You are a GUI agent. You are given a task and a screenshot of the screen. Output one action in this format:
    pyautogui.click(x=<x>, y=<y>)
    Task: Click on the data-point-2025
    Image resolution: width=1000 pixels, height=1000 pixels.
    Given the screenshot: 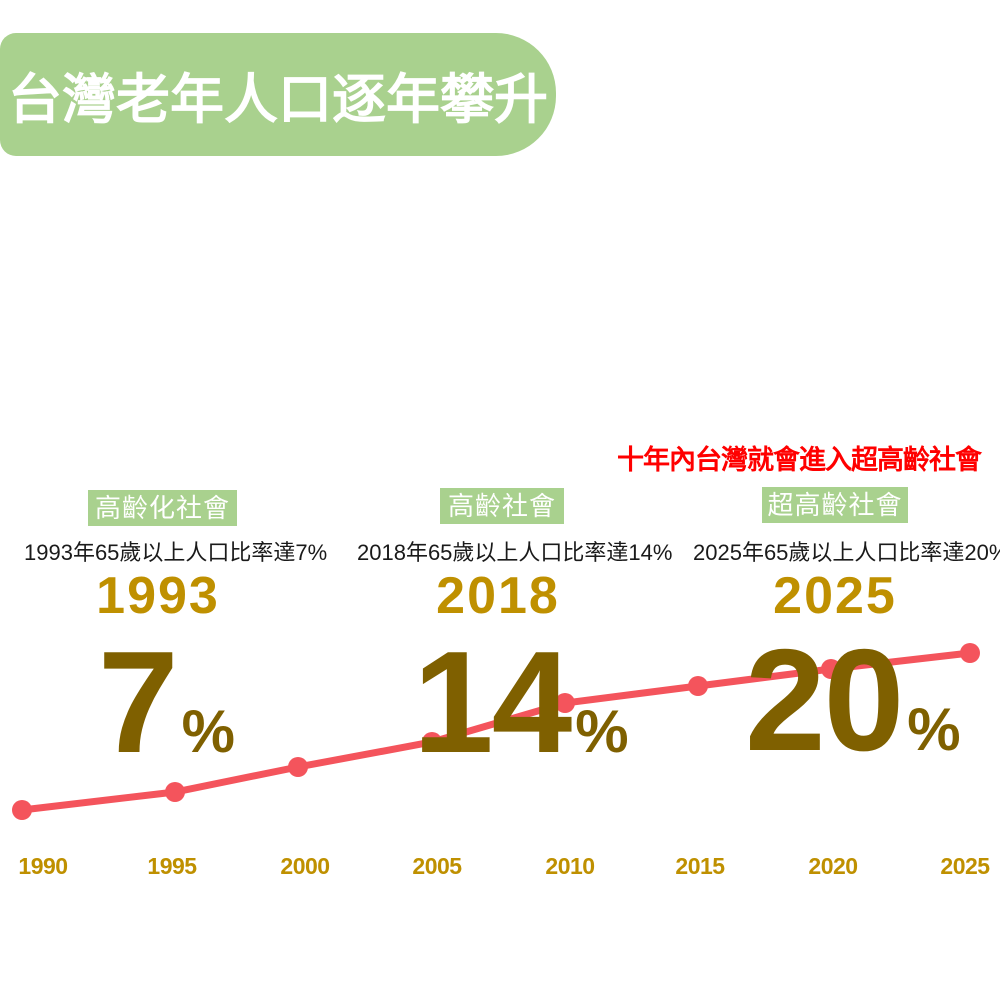 What is the action you would take?
    pyautogui.click(x=970, y=653)
    